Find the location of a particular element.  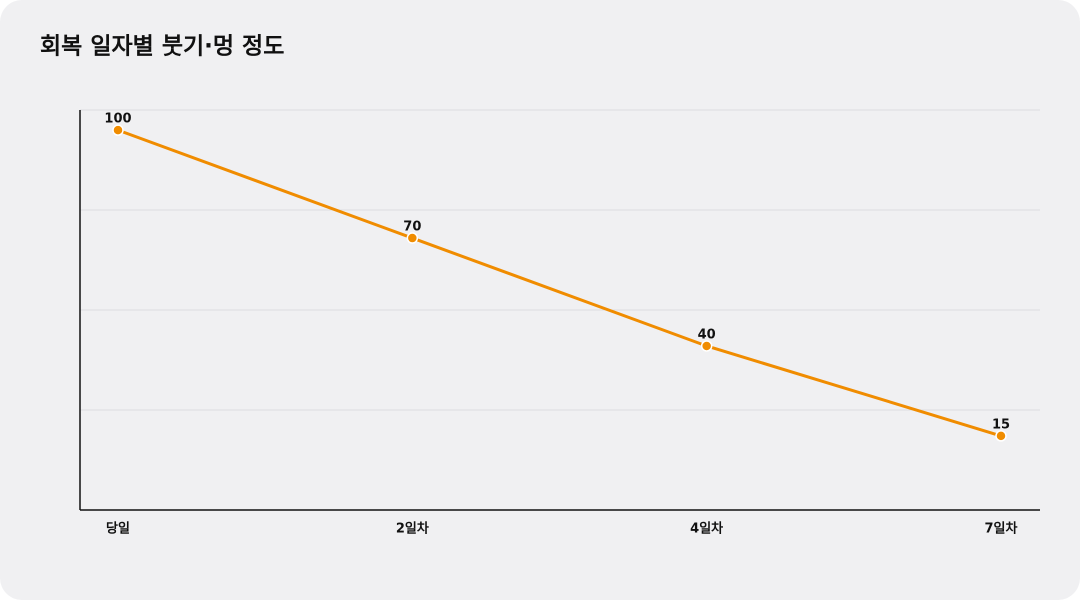

x-tick-label: 7일차 is located at coordinates (1001, 529).